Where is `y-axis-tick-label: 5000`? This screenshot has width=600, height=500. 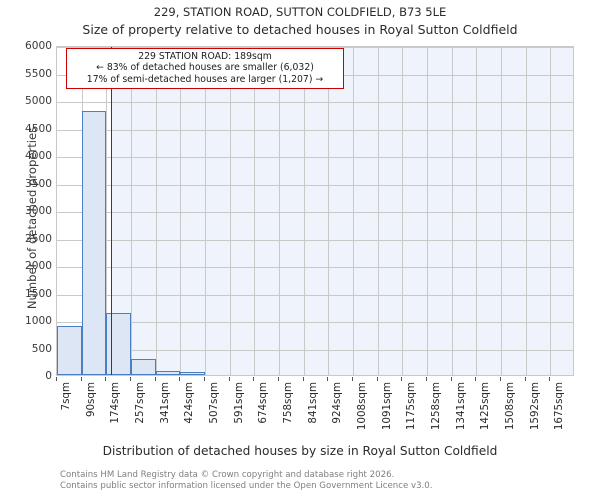 y-axis-tick-label: 5000 is located at coordinates (38, 101).